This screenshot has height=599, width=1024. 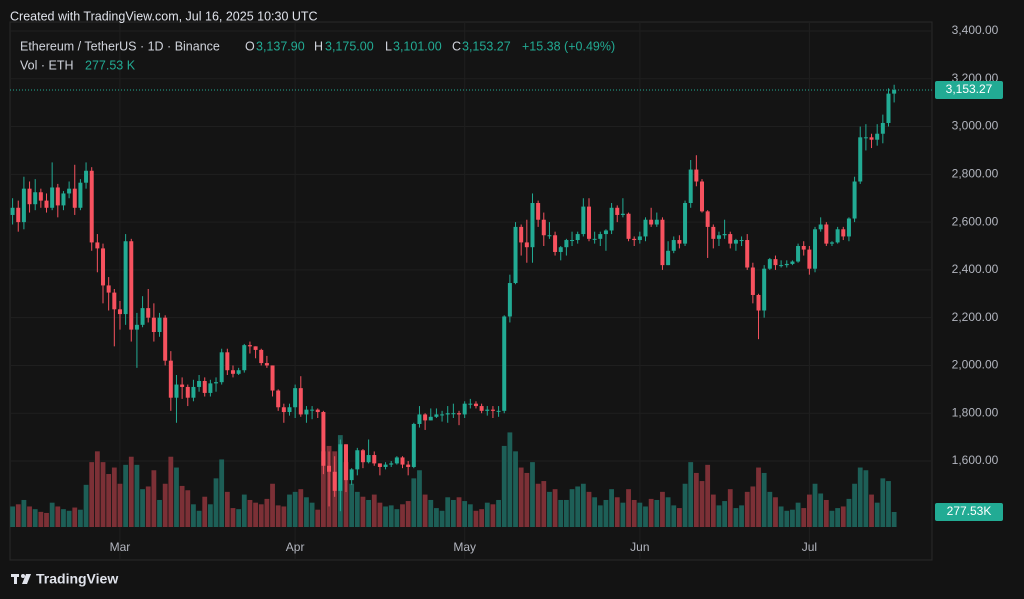 What do you see at coordinates (318, 46) in the screenshot?
I see `legend-key: H` at bounding box center [318, 46].